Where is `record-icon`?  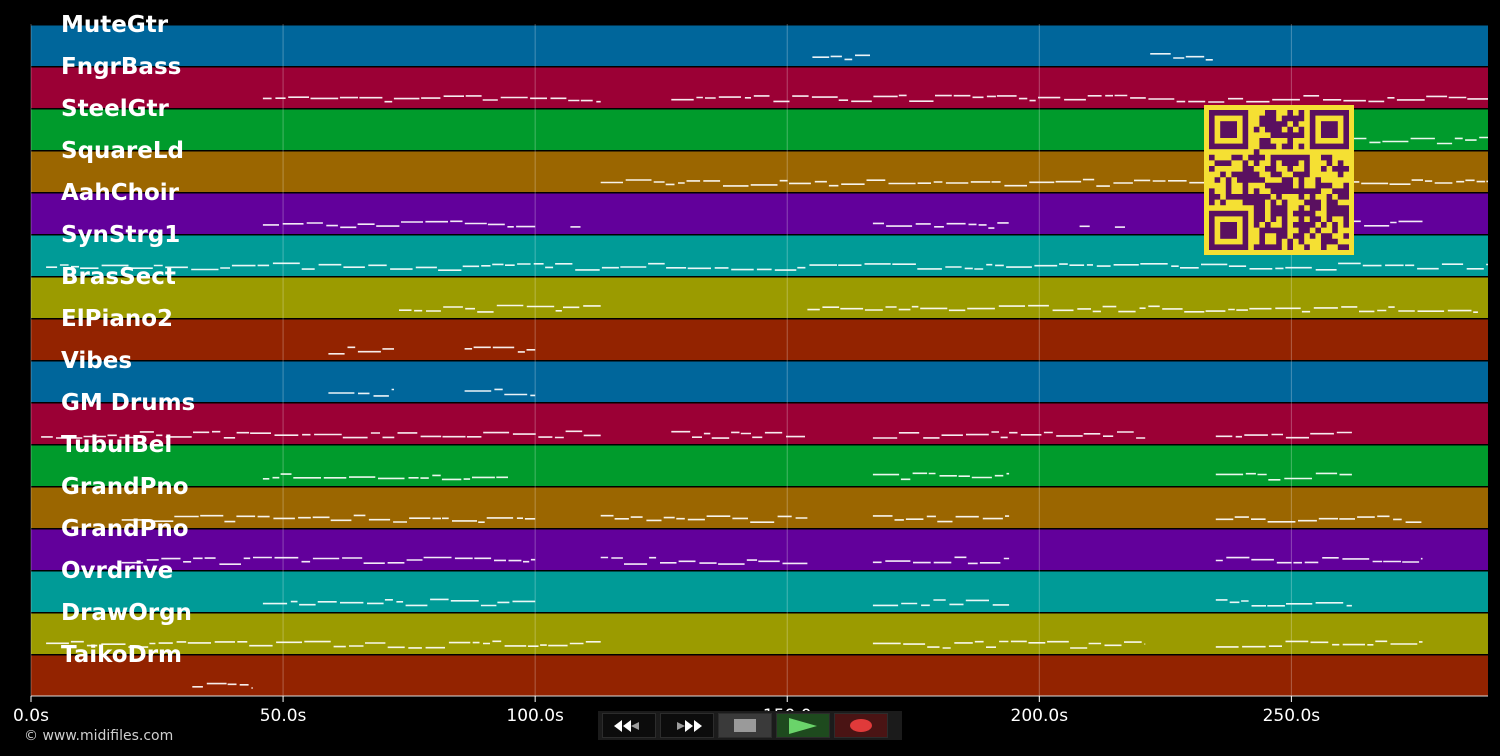
record-icon is located at coordinates (861, 725).